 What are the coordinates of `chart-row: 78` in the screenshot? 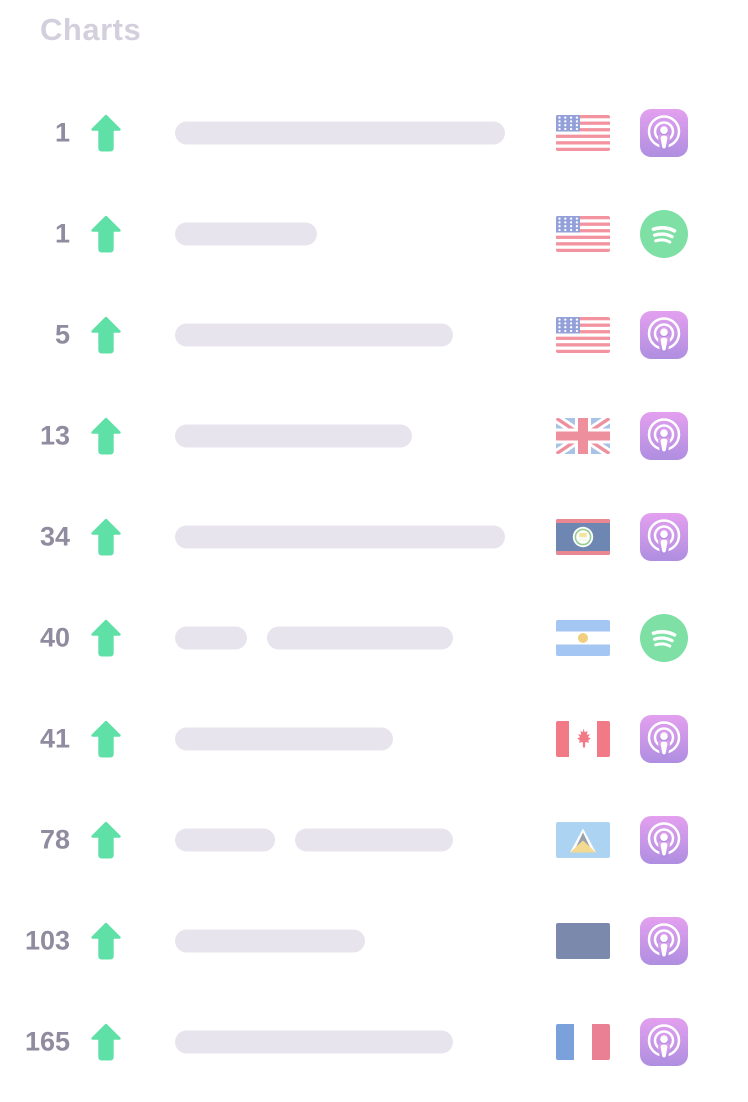 It's located at (374, 839).